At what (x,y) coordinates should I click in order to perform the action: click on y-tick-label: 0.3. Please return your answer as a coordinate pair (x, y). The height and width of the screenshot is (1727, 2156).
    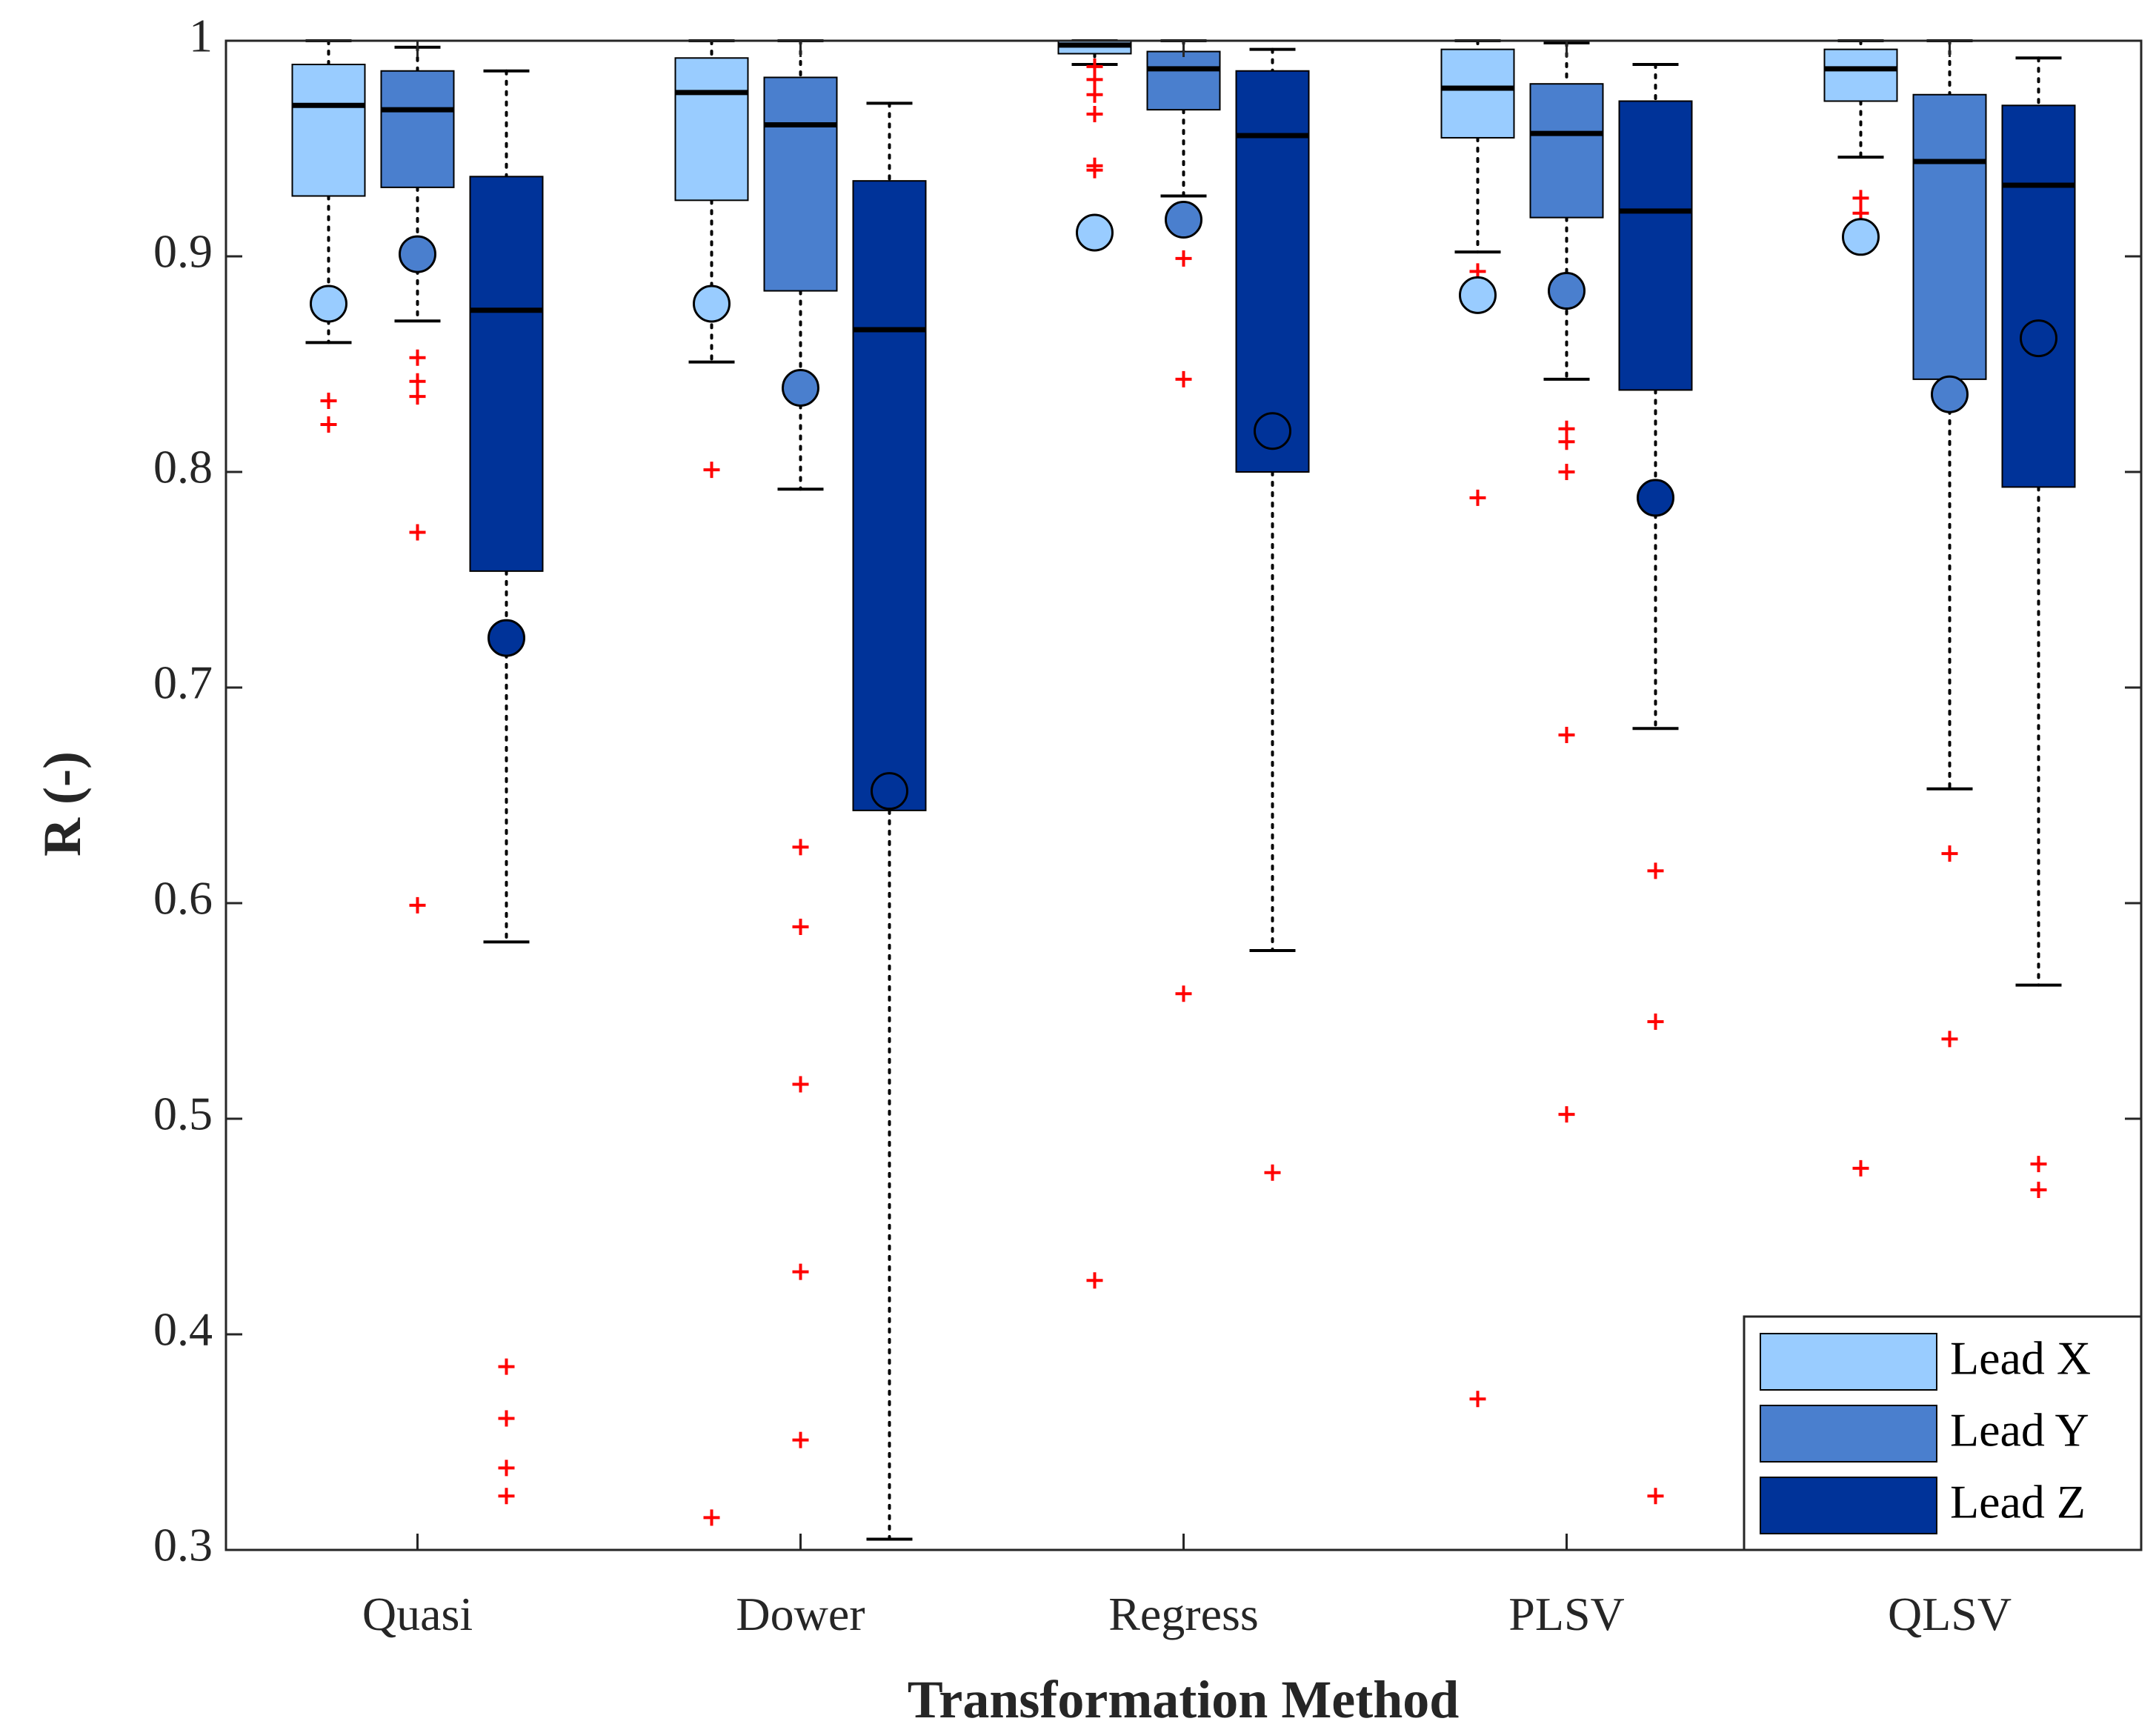
    Looking at the image, I should click on (183, 1545).